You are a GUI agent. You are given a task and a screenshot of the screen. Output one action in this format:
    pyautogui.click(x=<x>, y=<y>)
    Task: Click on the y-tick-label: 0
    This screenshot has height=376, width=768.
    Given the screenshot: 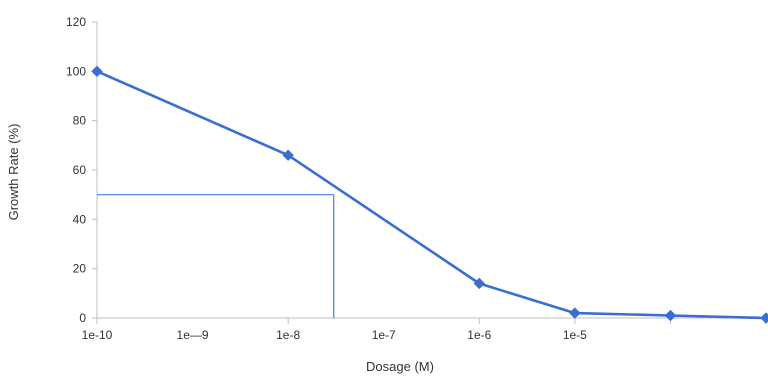 What is the action you would take?
    pyautogui.click(x=82, y=318)
    